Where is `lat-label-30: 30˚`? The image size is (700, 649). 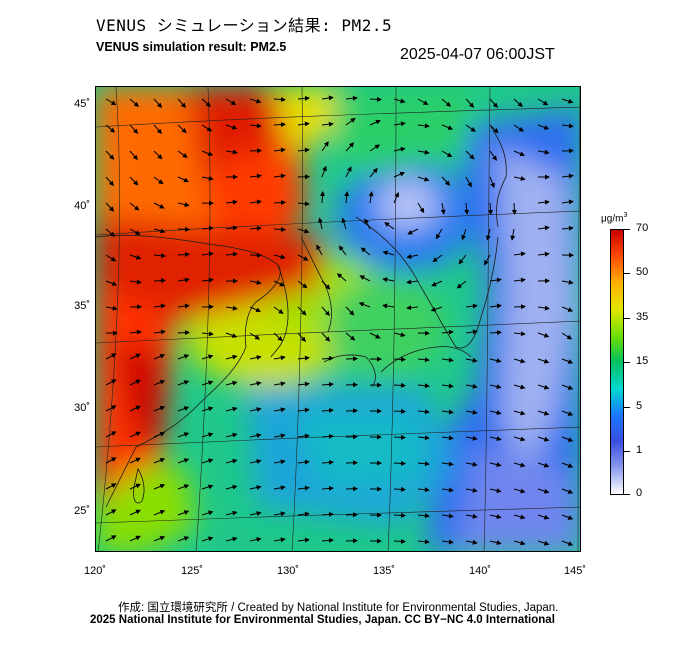
lat-label-30: 30˚ is located at coordinates (82, 408).